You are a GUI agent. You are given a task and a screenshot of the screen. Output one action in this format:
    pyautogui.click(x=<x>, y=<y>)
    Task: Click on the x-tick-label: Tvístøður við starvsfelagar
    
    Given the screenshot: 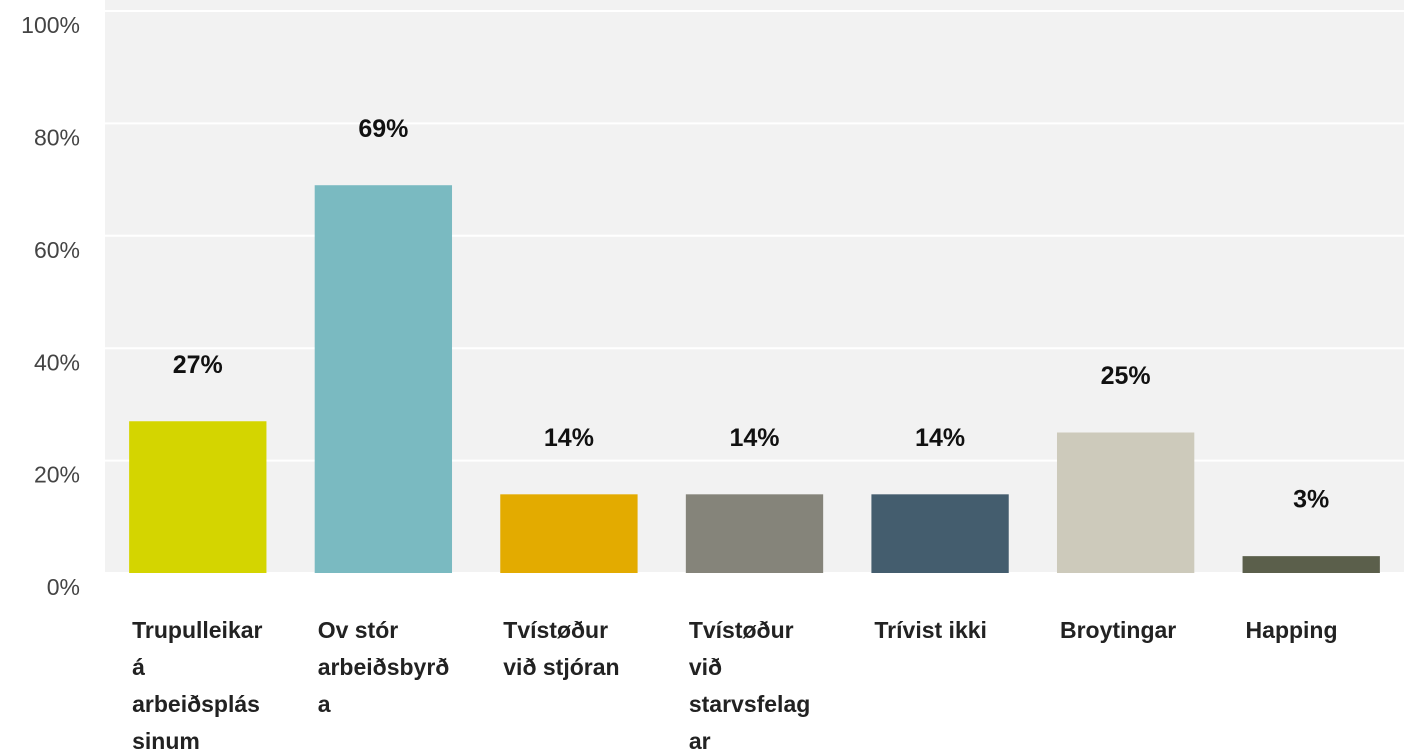 What is the action you would take?
    pyautogui.click(x=749, y=685)
    